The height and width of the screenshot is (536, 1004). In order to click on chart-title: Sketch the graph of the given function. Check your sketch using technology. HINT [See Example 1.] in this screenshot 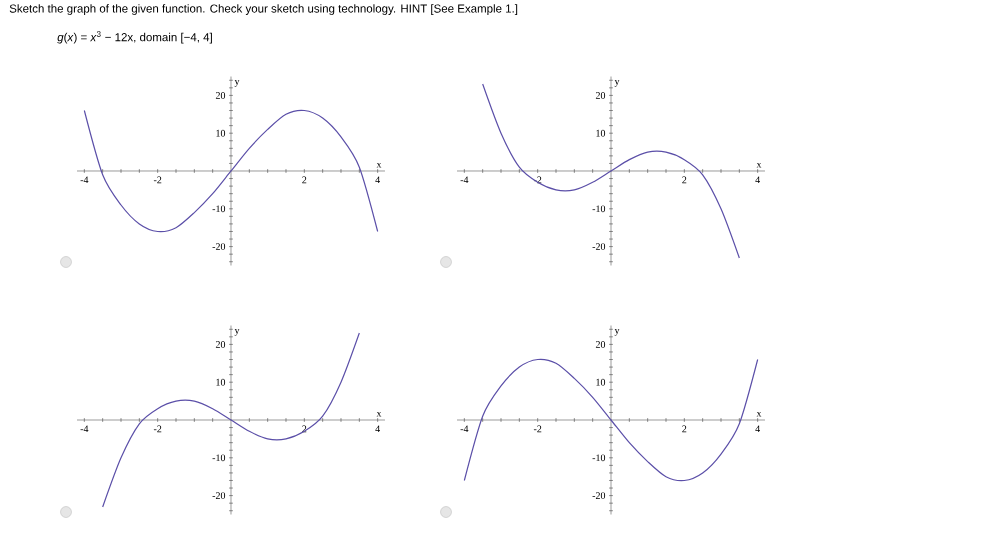, I will do `click(263, 9)`.